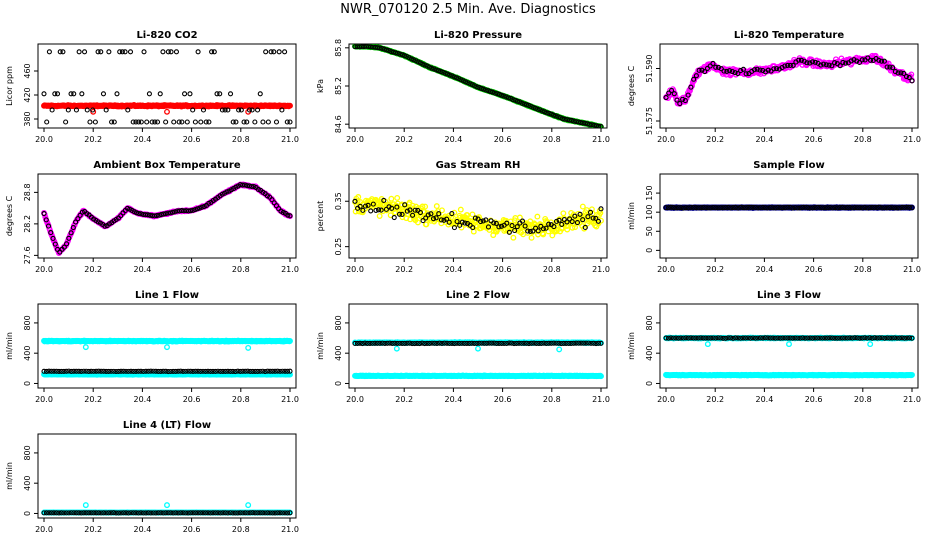  What do you see at coordinates (166, 35) in the screenshot?
I see `chart-title: Li-820 CO2` at bounding box center [166, 35].